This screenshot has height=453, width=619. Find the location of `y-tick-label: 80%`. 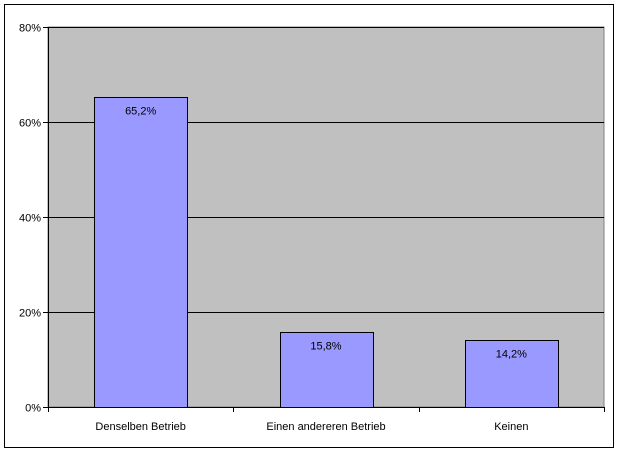

y-tick-label: 80% is located at coordinates (30, 29).